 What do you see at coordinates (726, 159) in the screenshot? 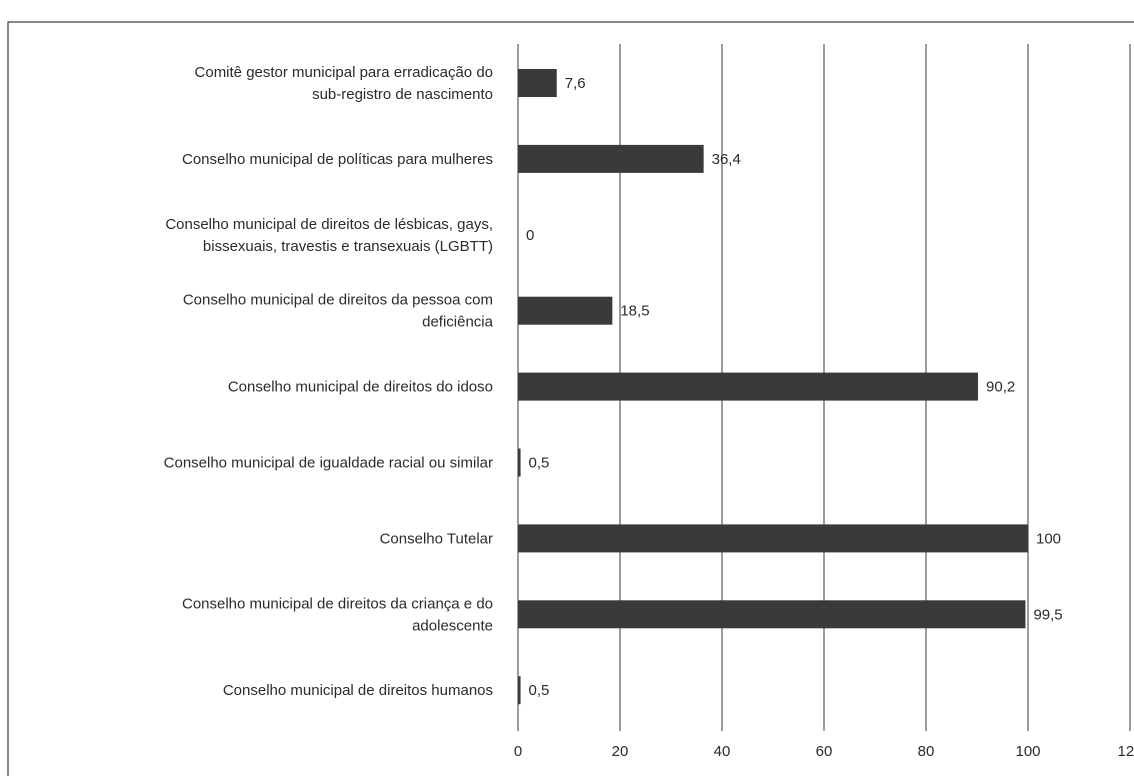
I see `data-label: 36,4` at bounding box center [726, 159].